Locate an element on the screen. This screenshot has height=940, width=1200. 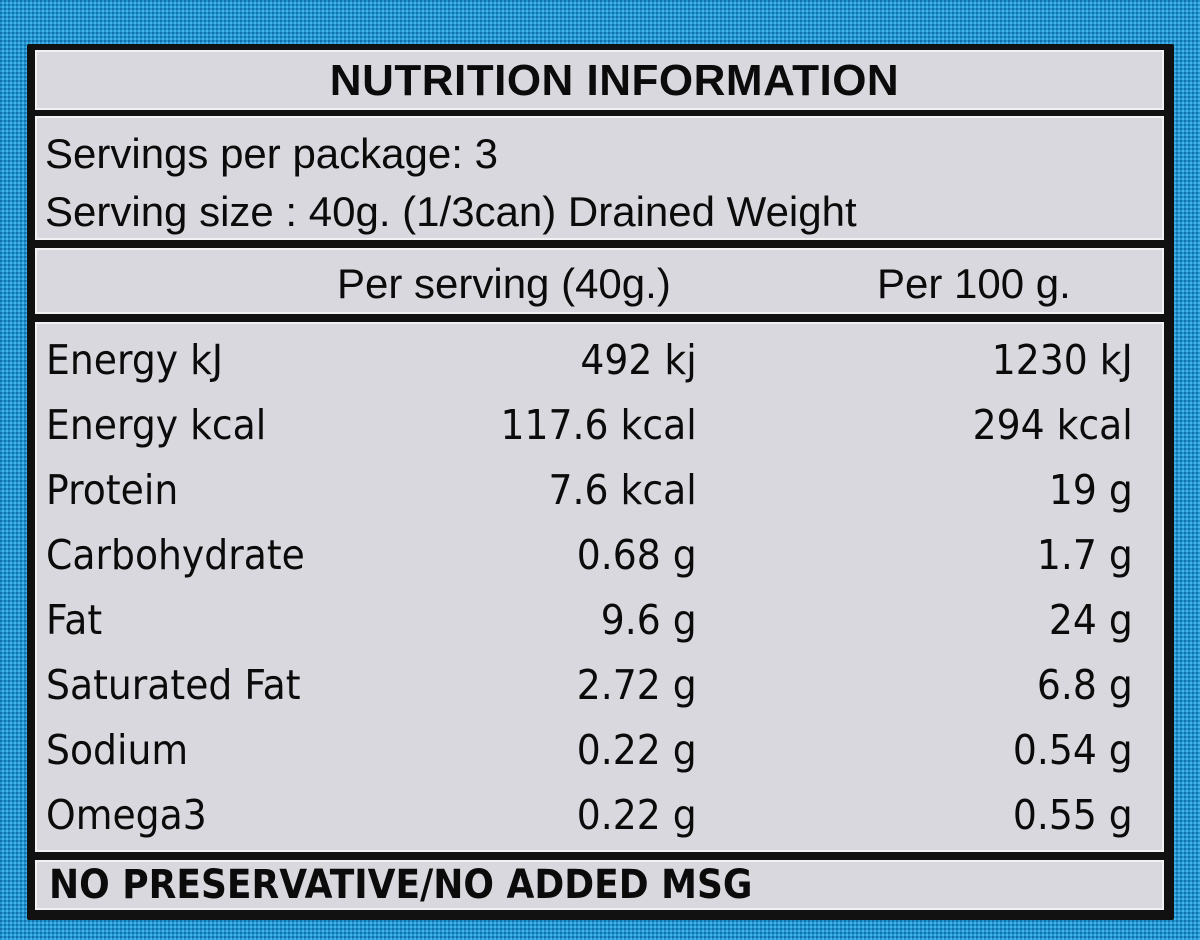
nutrient-row: Carbohydrate 0.68 g 1.7 g is located at coordinates (599, 559).